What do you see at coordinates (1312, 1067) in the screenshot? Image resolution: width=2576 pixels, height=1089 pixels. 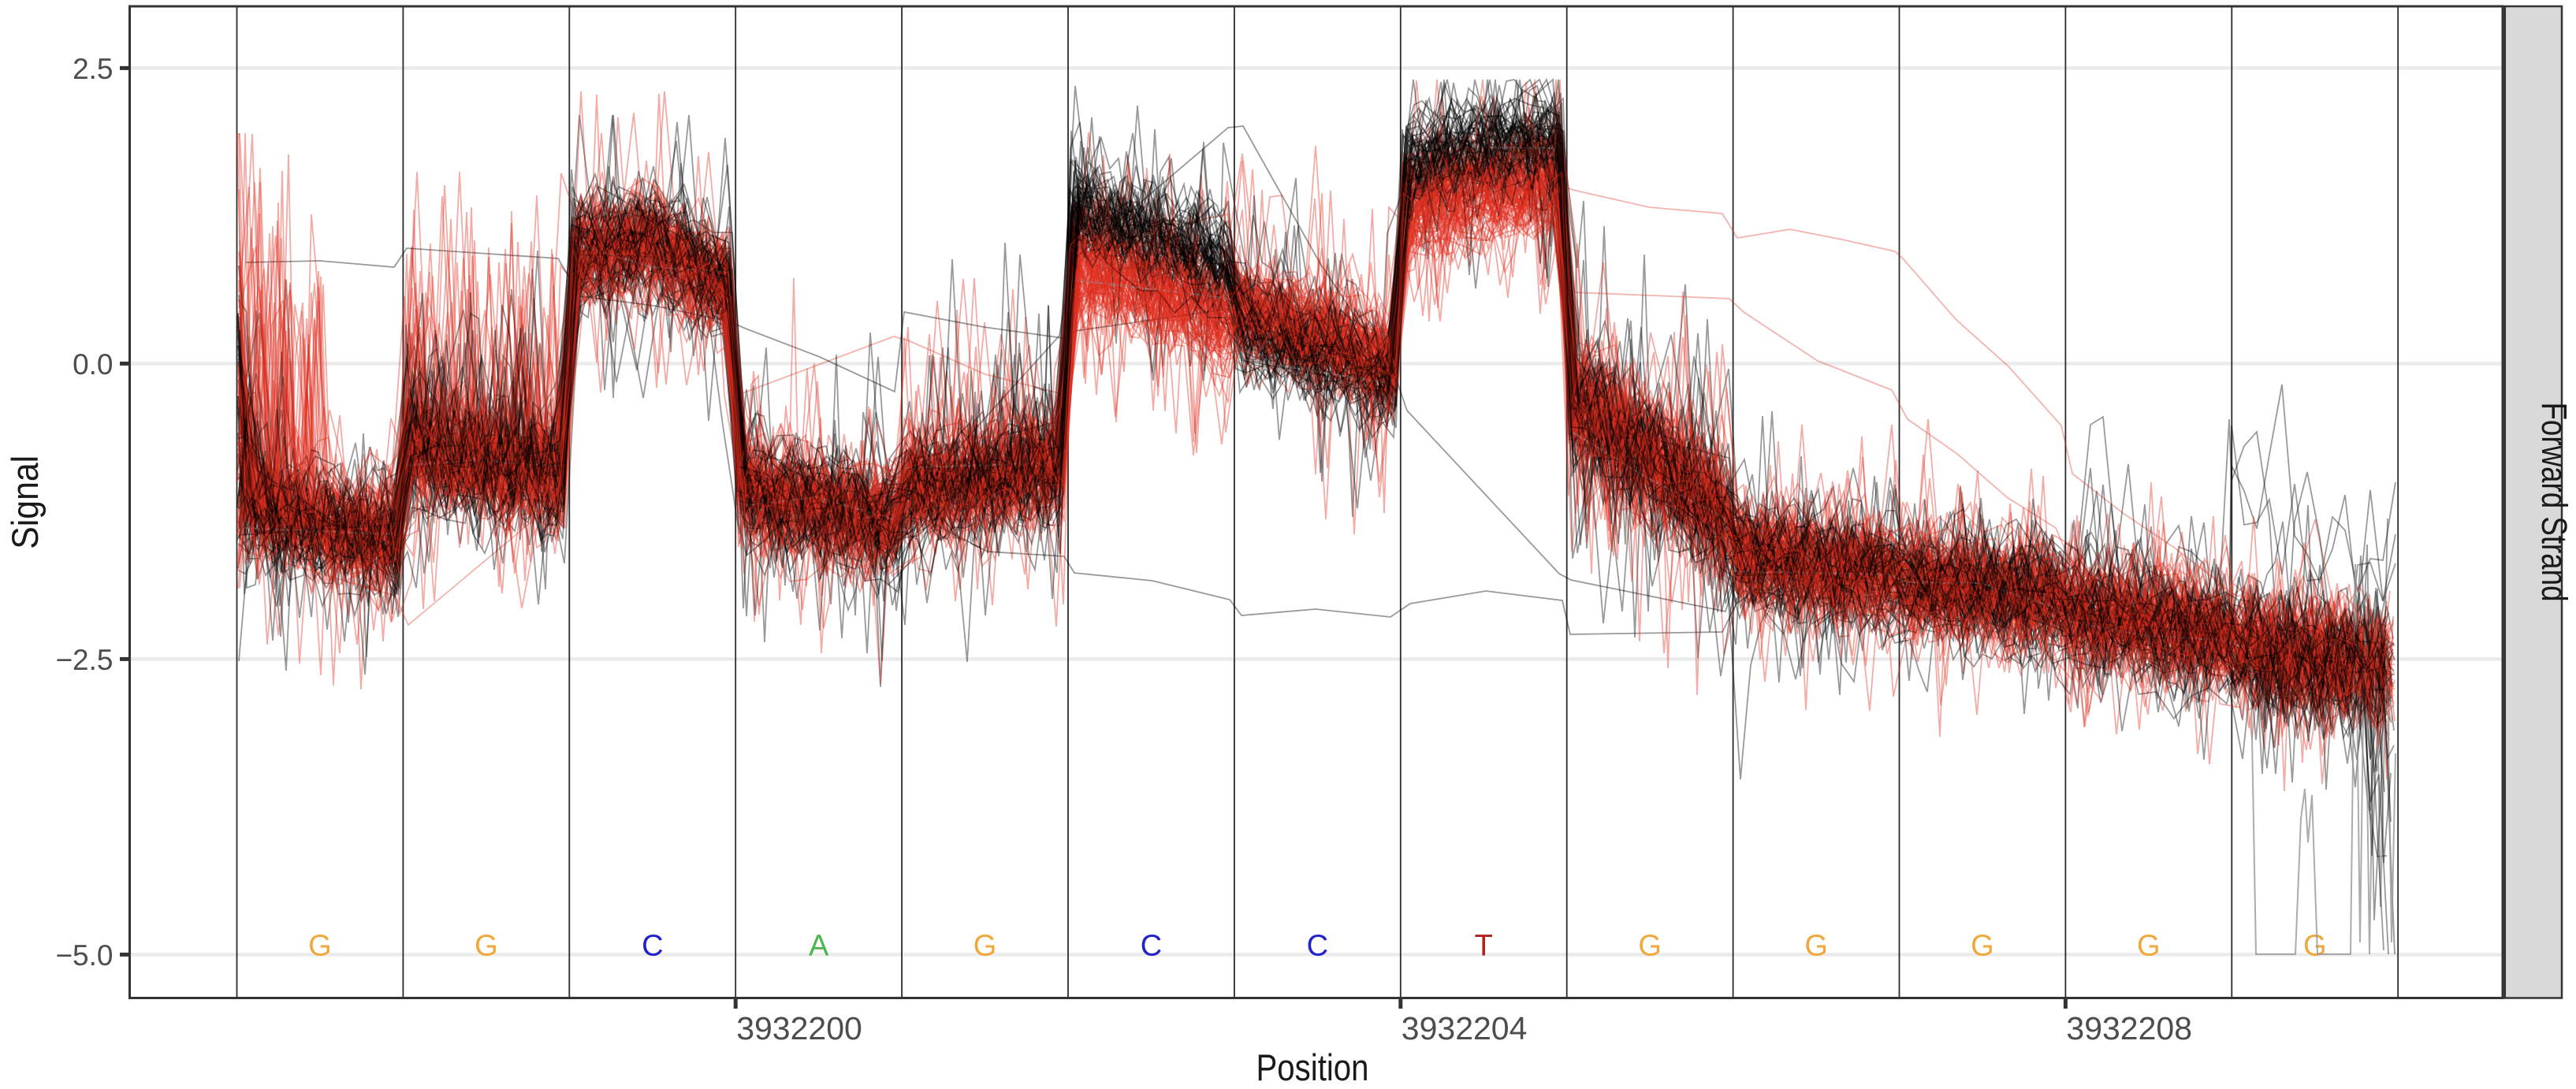 I see `svg-text: Position` at bounding box center [1312, 1067].